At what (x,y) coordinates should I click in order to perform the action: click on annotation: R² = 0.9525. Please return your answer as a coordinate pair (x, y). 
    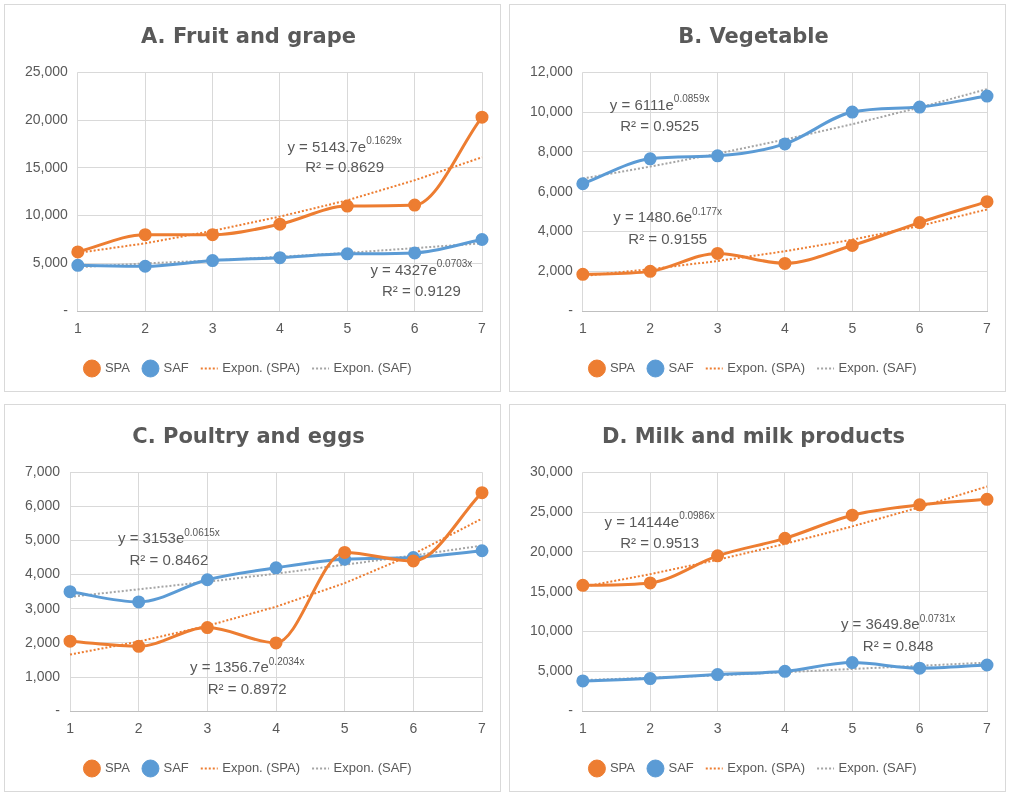
    Looking at the image, I should click on (660, 126).